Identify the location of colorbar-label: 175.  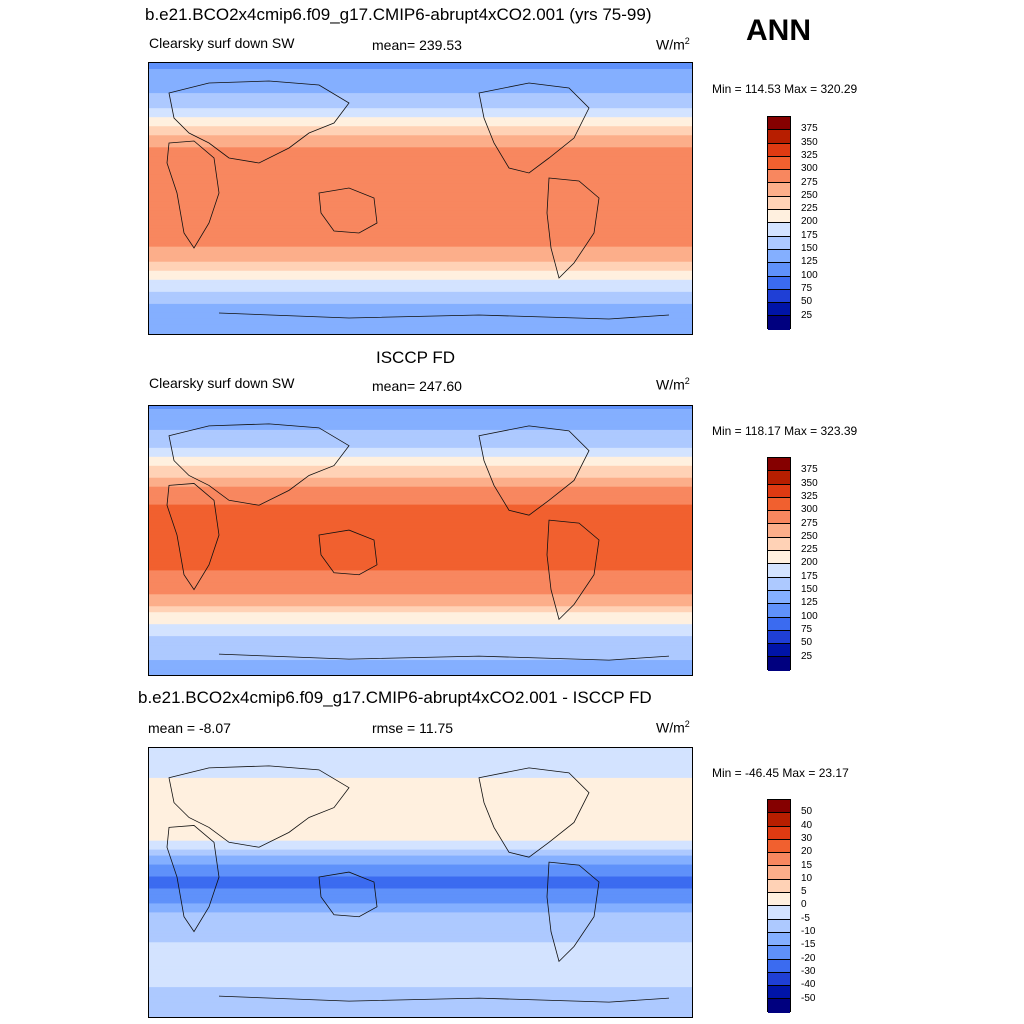
(809, 576).